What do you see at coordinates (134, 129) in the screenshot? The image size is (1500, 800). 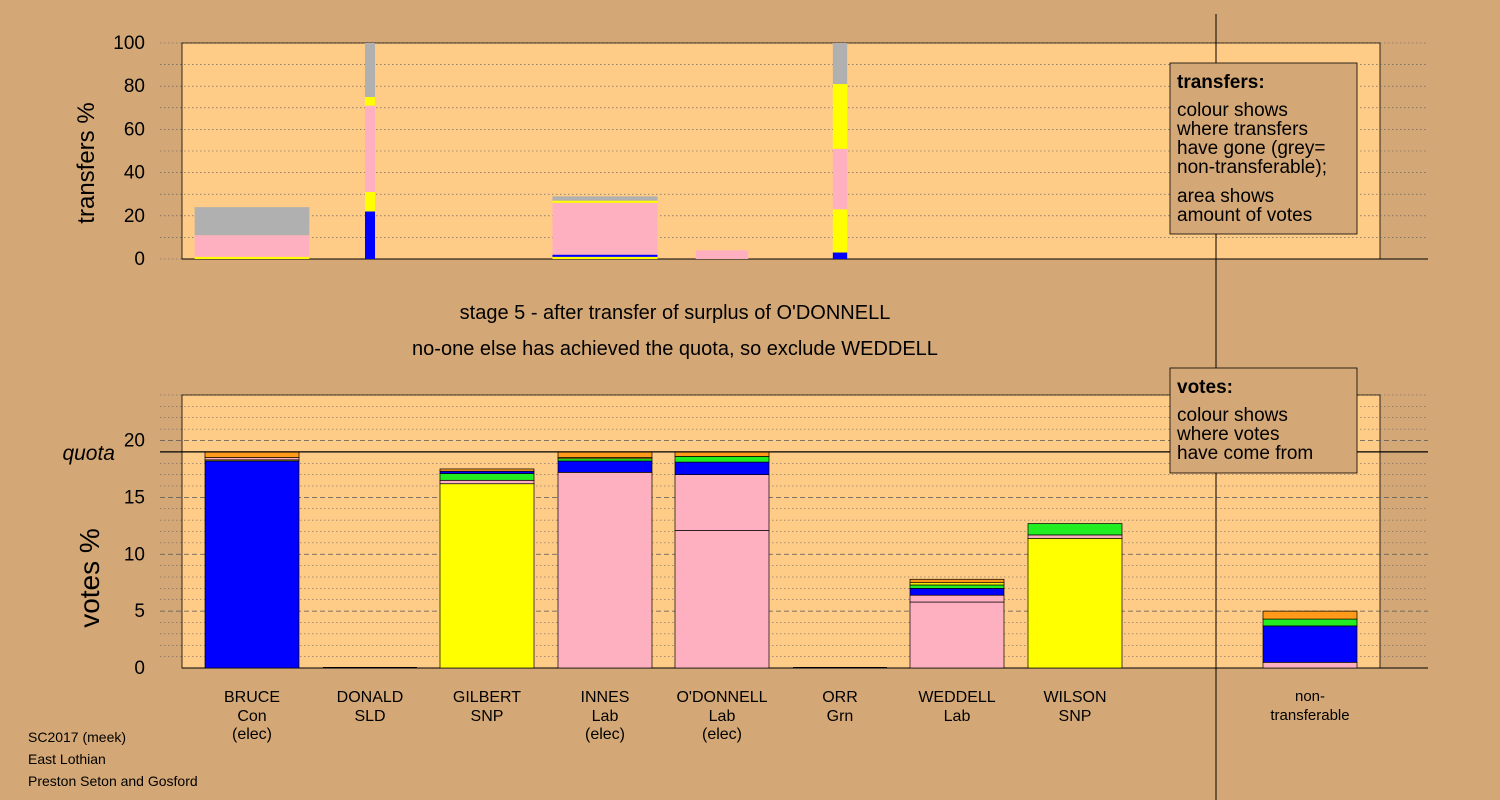 I see `transfers-ytick-label: 60` at bounding box center [134, 129].